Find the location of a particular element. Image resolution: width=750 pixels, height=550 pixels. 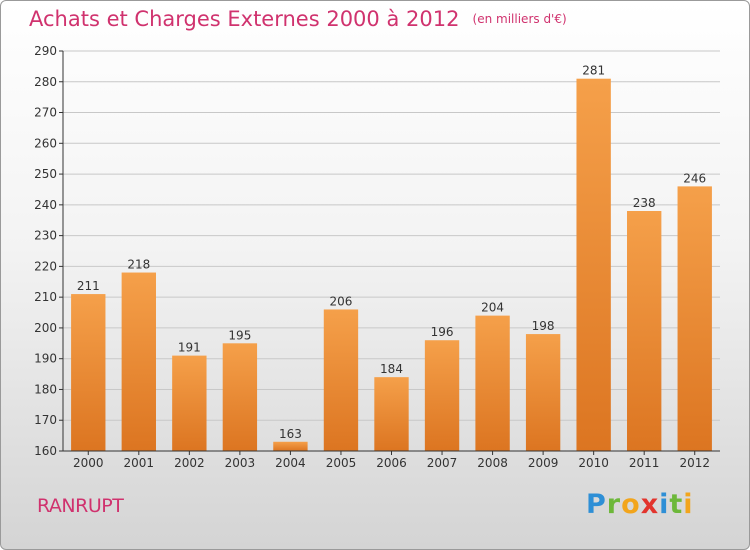

x-tick-label: 2008 is located at coordinates (492, 463).